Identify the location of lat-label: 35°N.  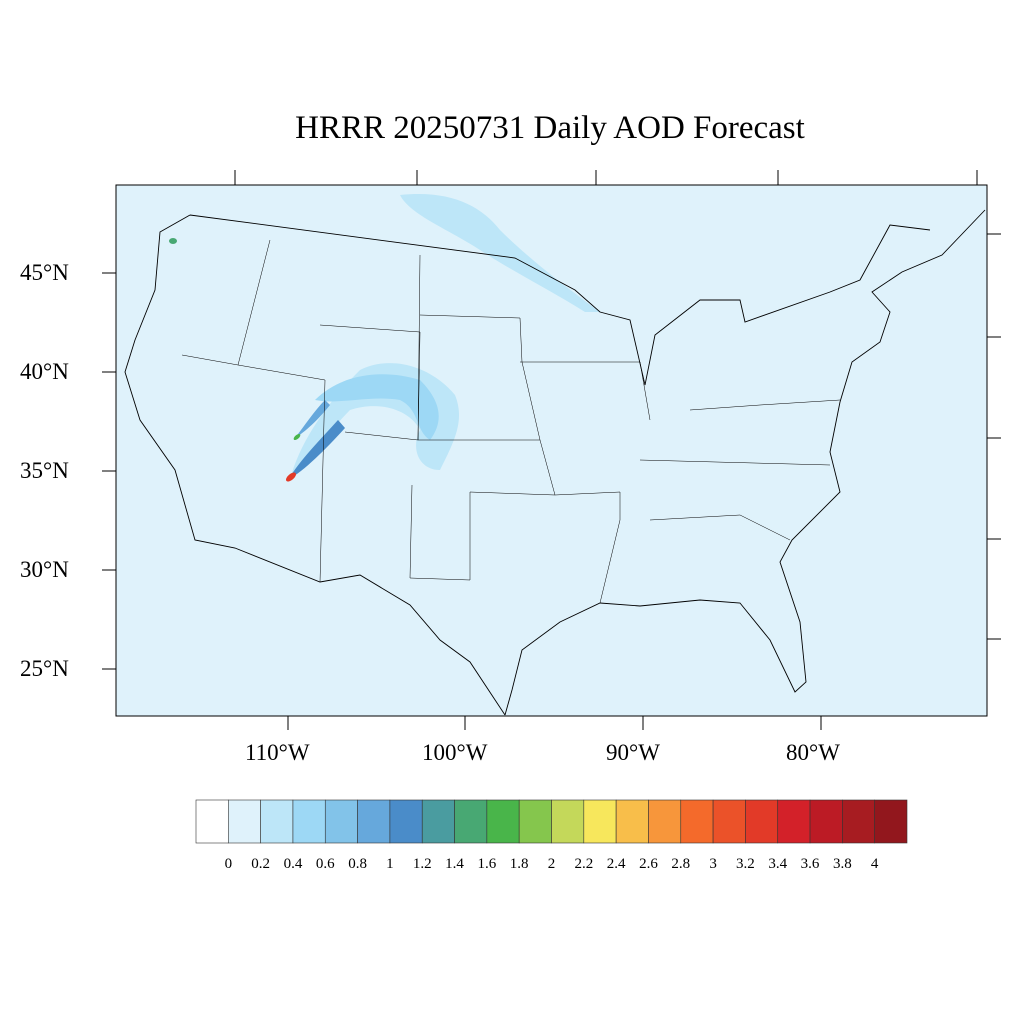
(44, 470).